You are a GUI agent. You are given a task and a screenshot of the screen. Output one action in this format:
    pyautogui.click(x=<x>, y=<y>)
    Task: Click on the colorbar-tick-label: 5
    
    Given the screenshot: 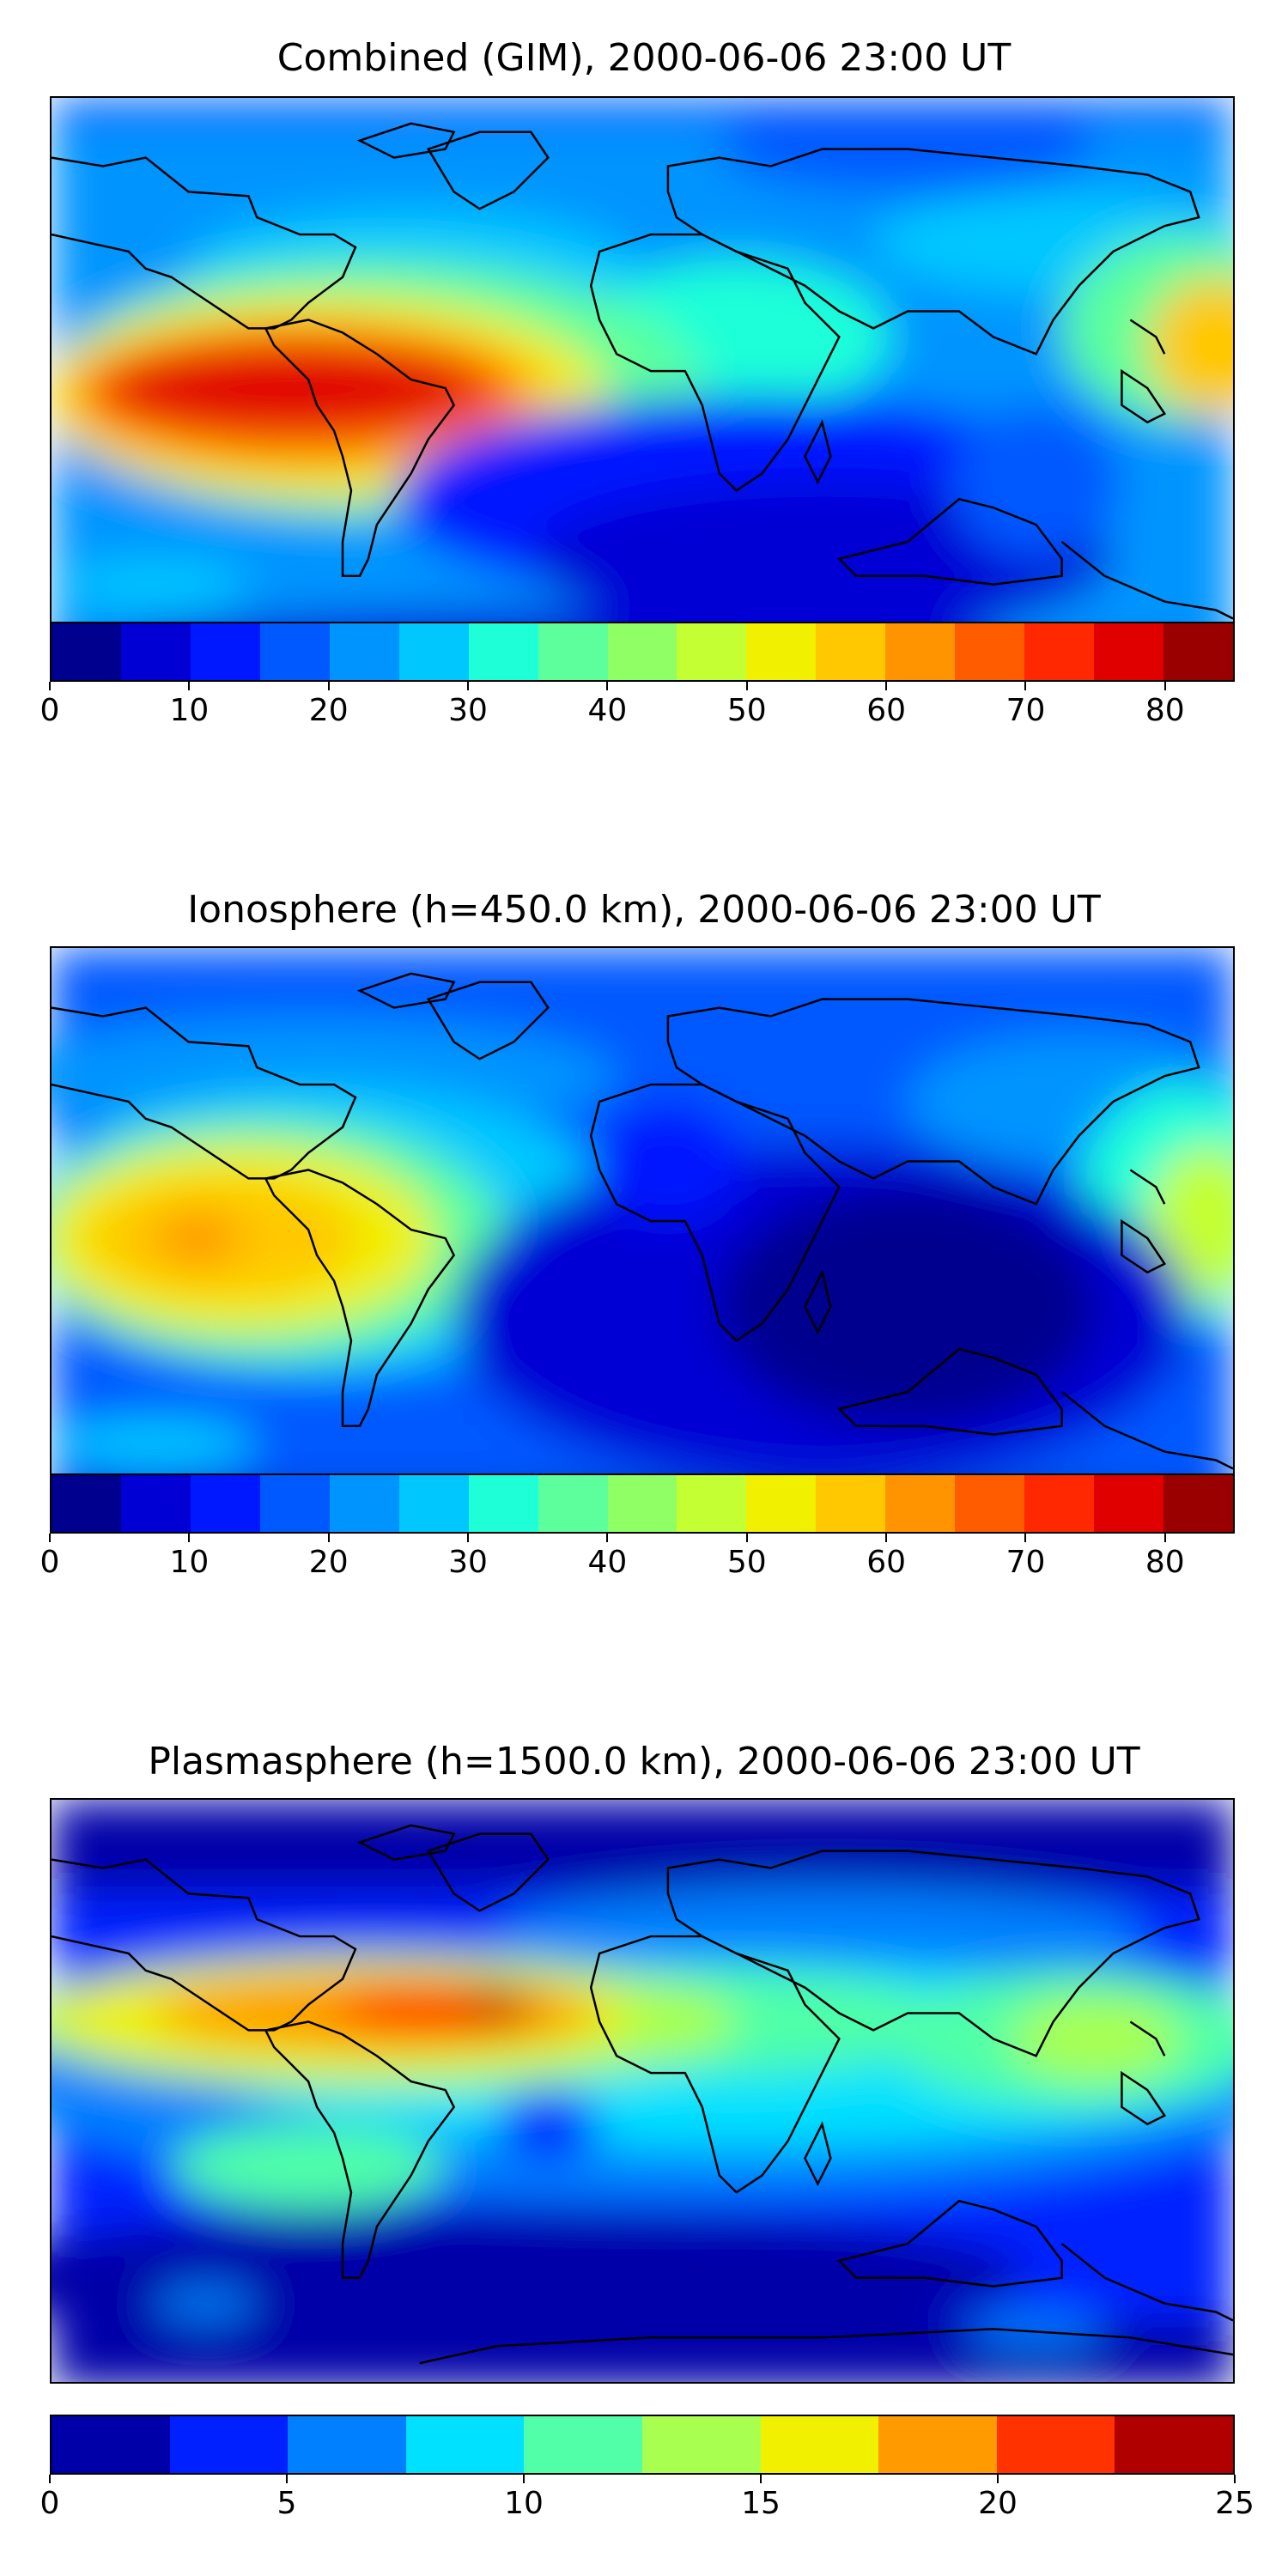 What is the action you would take?
    pyautogui.click(x=286, y=2503)
    